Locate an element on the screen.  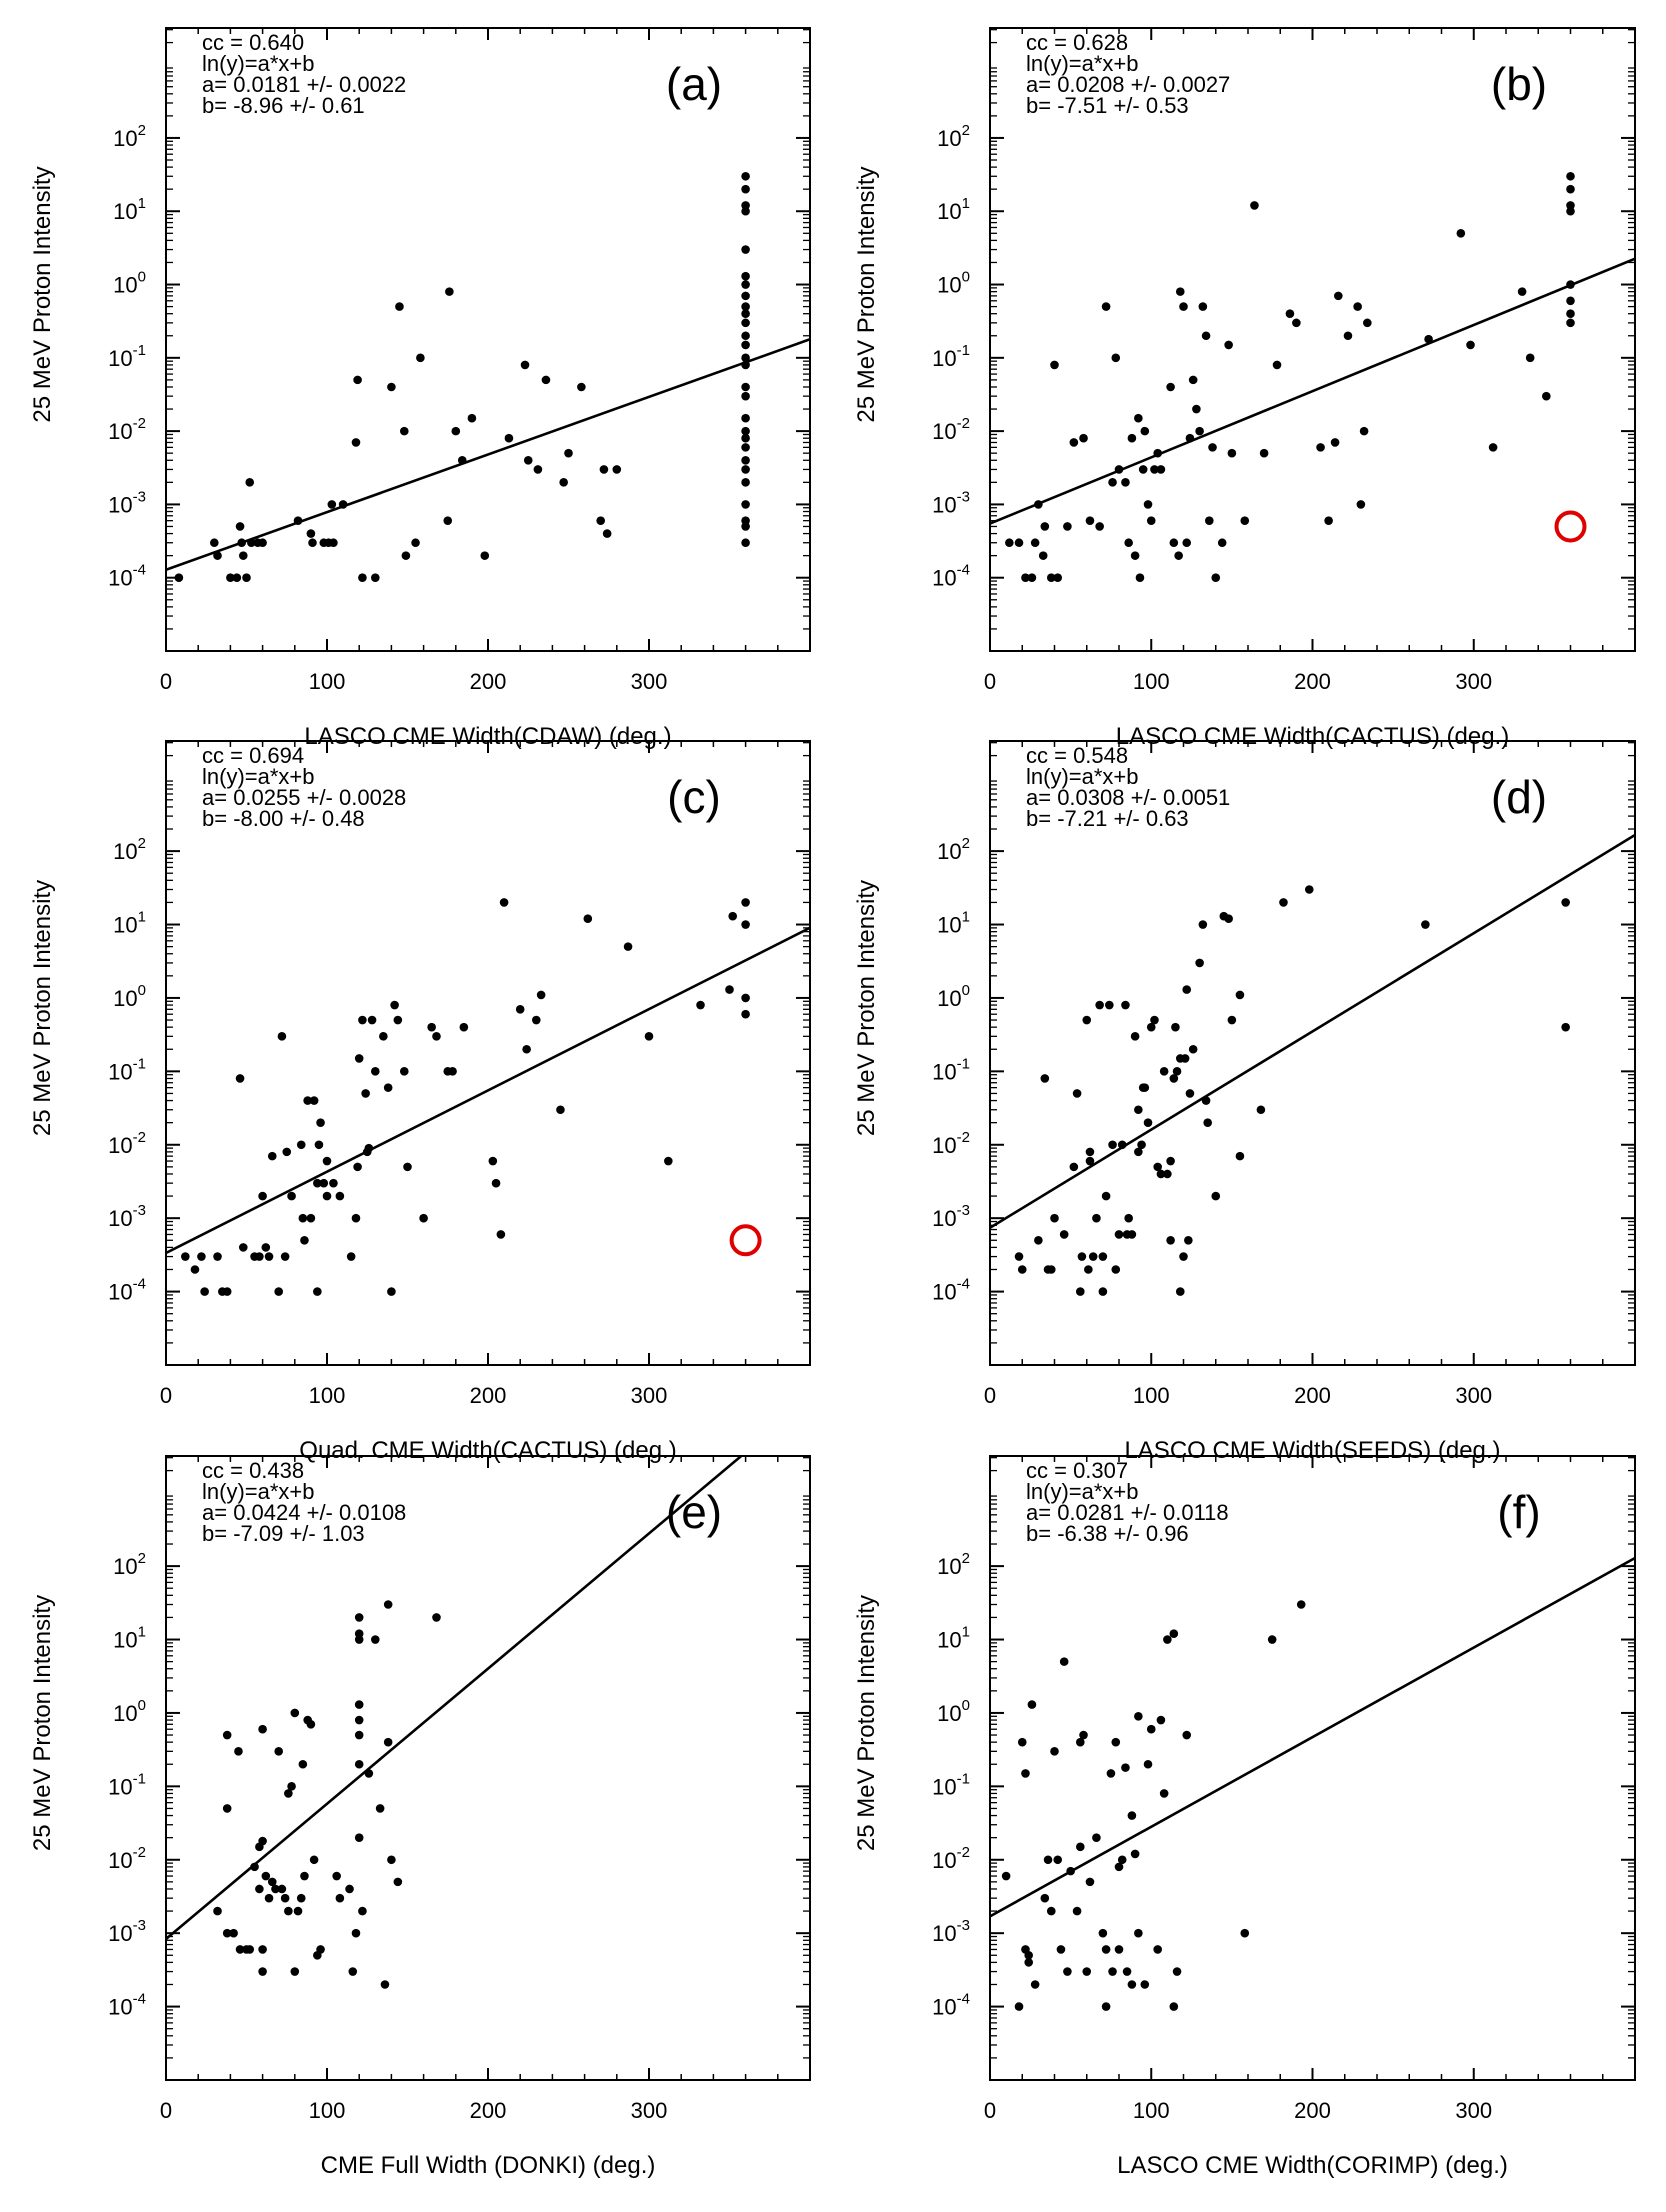
fit-stat-line: ln(y)=a*x+b is located at coordinates (258, 776).